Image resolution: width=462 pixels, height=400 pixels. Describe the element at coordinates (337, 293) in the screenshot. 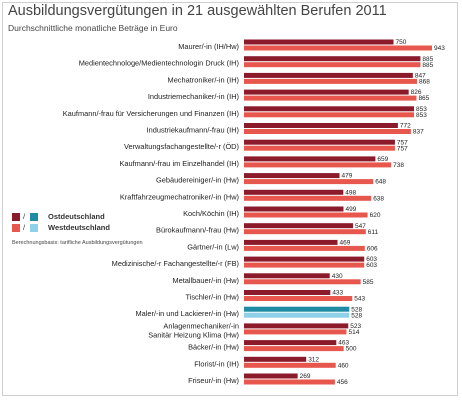

I see `data-label-ost: 433` at that location.